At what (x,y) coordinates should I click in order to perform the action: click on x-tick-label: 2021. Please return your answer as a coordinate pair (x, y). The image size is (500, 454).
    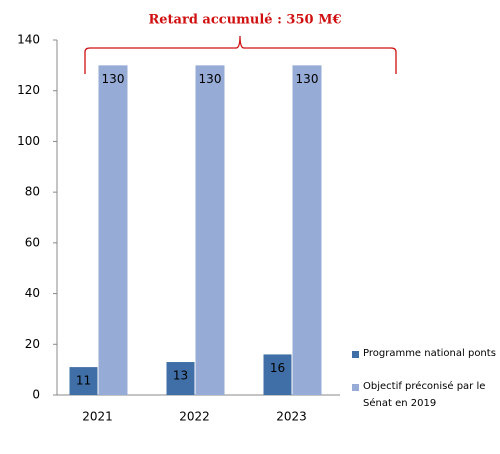
    Looking at the image, I should click on (97, 417).